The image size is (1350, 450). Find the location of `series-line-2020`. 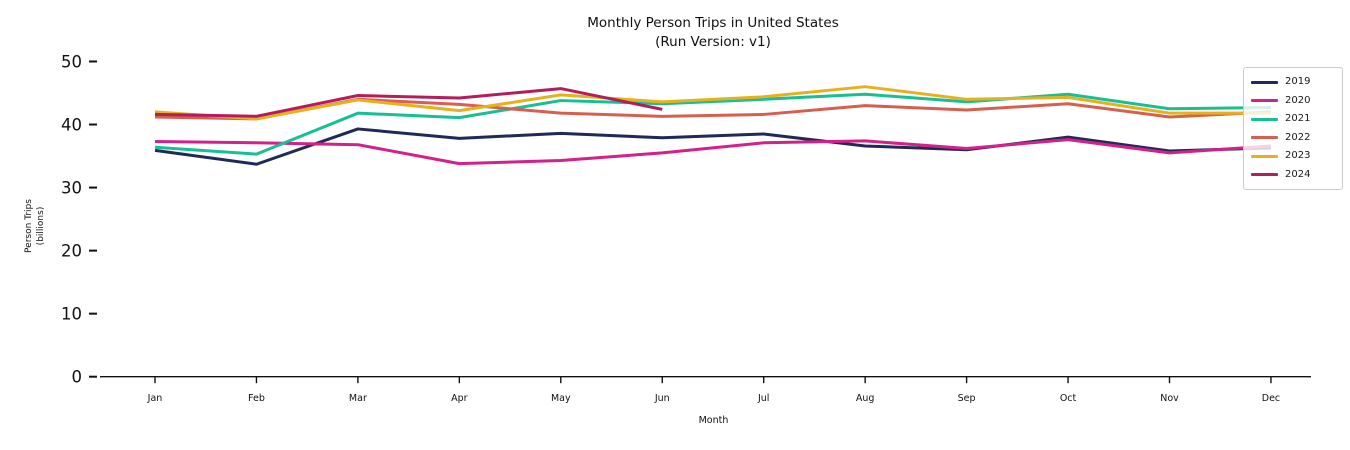

series-line-2020 is located at coordinates (713, 152).